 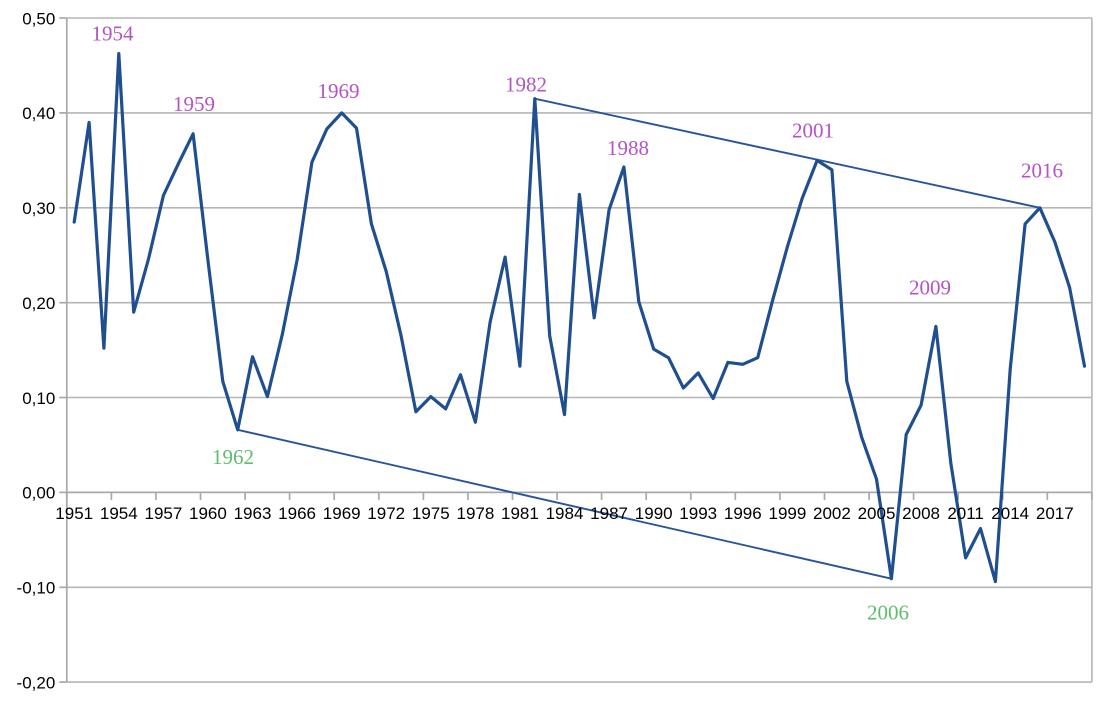 What do you see at coordinates (965, 513) in the screenshot?
I see `svg-text: 2011` at bounding box center [965, 513].